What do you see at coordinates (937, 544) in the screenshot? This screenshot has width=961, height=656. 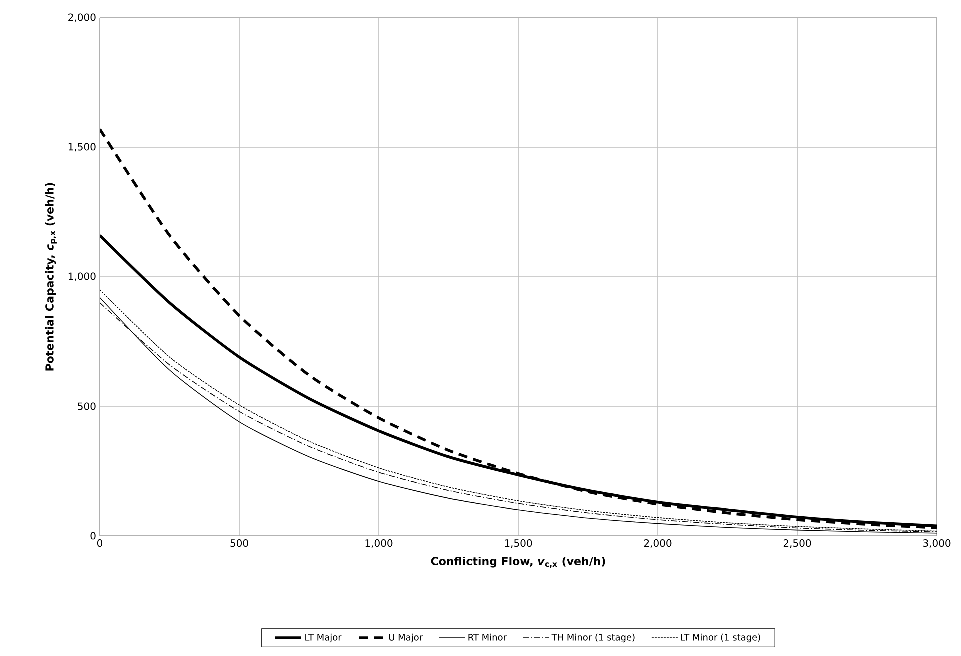 I see `x-tick-label: 3,000` at bounding box center [937, 544].